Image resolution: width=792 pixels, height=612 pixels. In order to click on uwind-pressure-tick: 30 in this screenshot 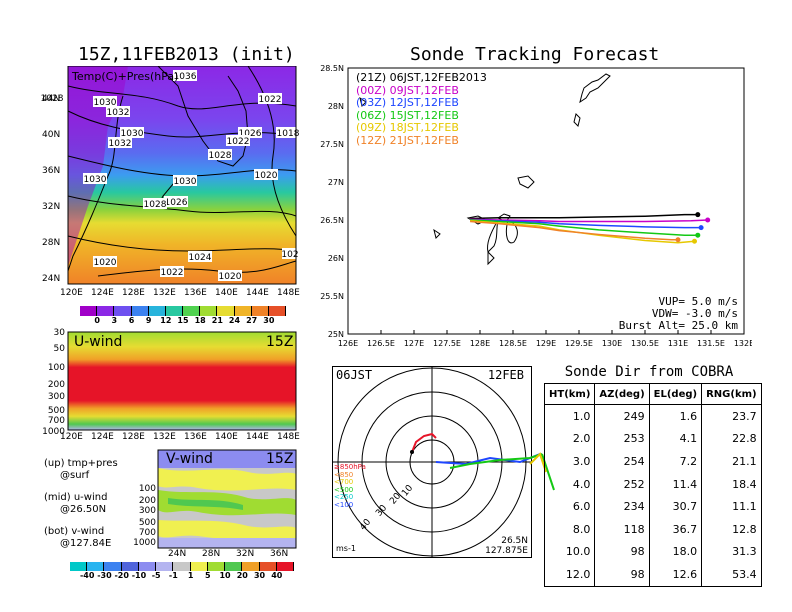, I will do `click(59, 333)`.